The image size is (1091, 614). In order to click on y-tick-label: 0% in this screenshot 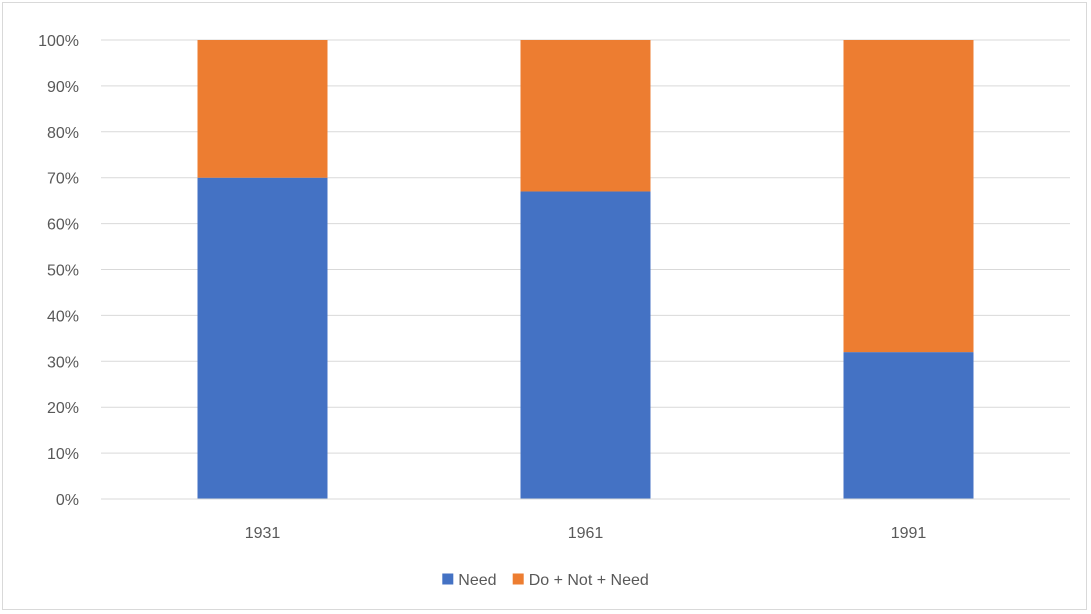, I will do `click(67, 500)`.